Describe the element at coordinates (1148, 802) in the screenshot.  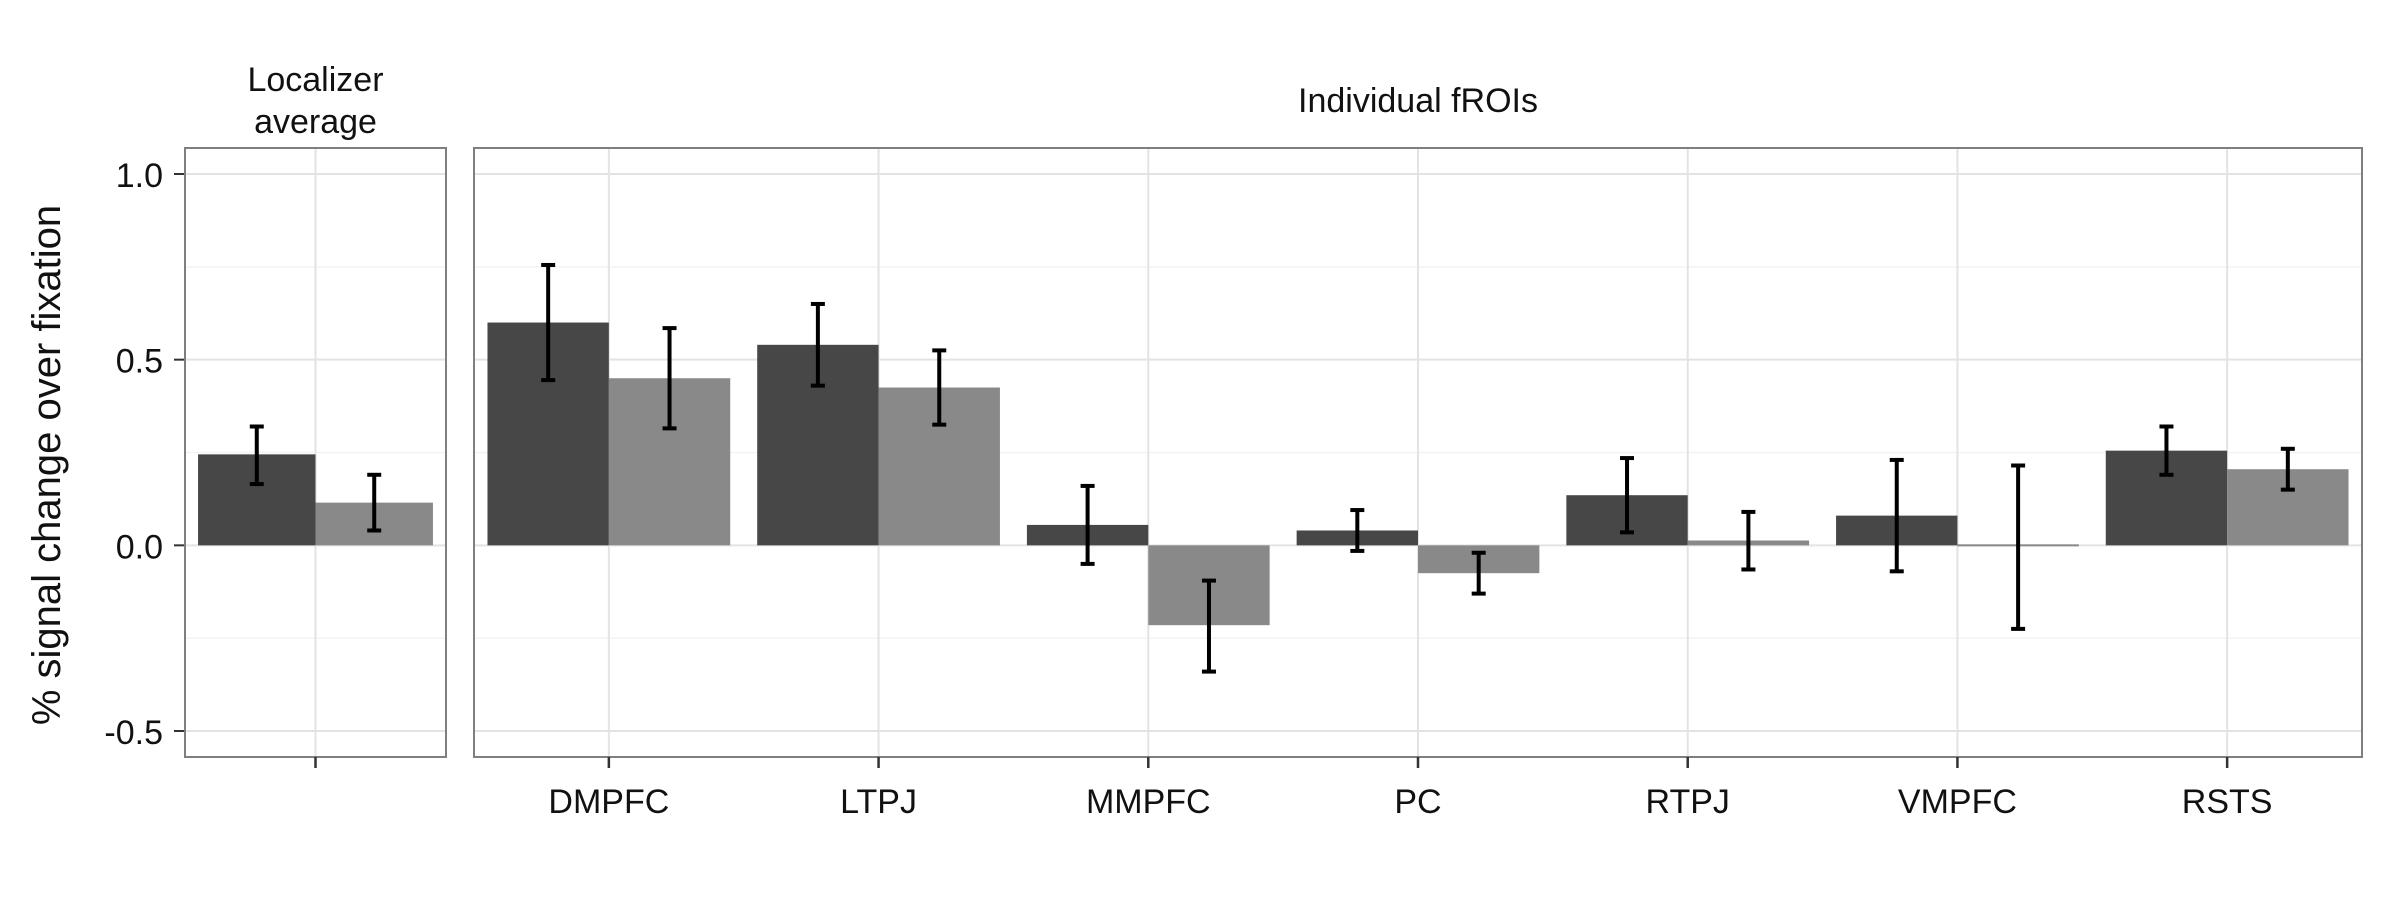
I see `x-tick-label: MMPFC` at that location.